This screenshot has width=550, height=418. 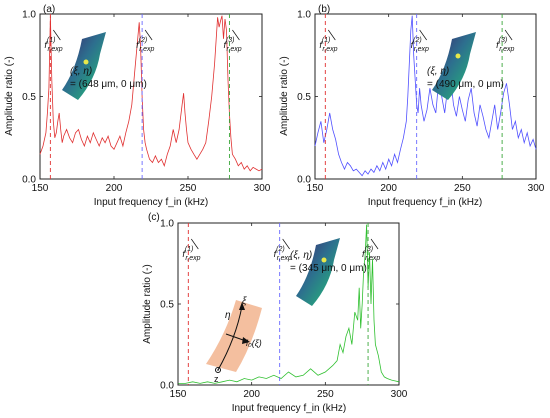 I want to click on annotation-line-2: = (648 μm, 0 μm), so click(x=108, y=84).